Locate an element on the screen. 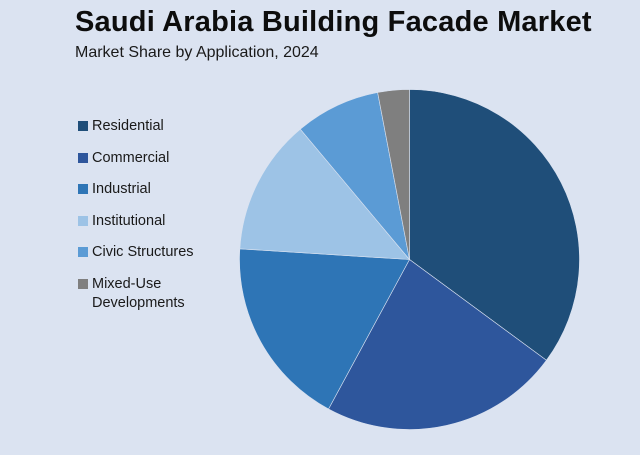 The image size is (640, 455). legend-label: Residential is located at coordinates (128, 126).